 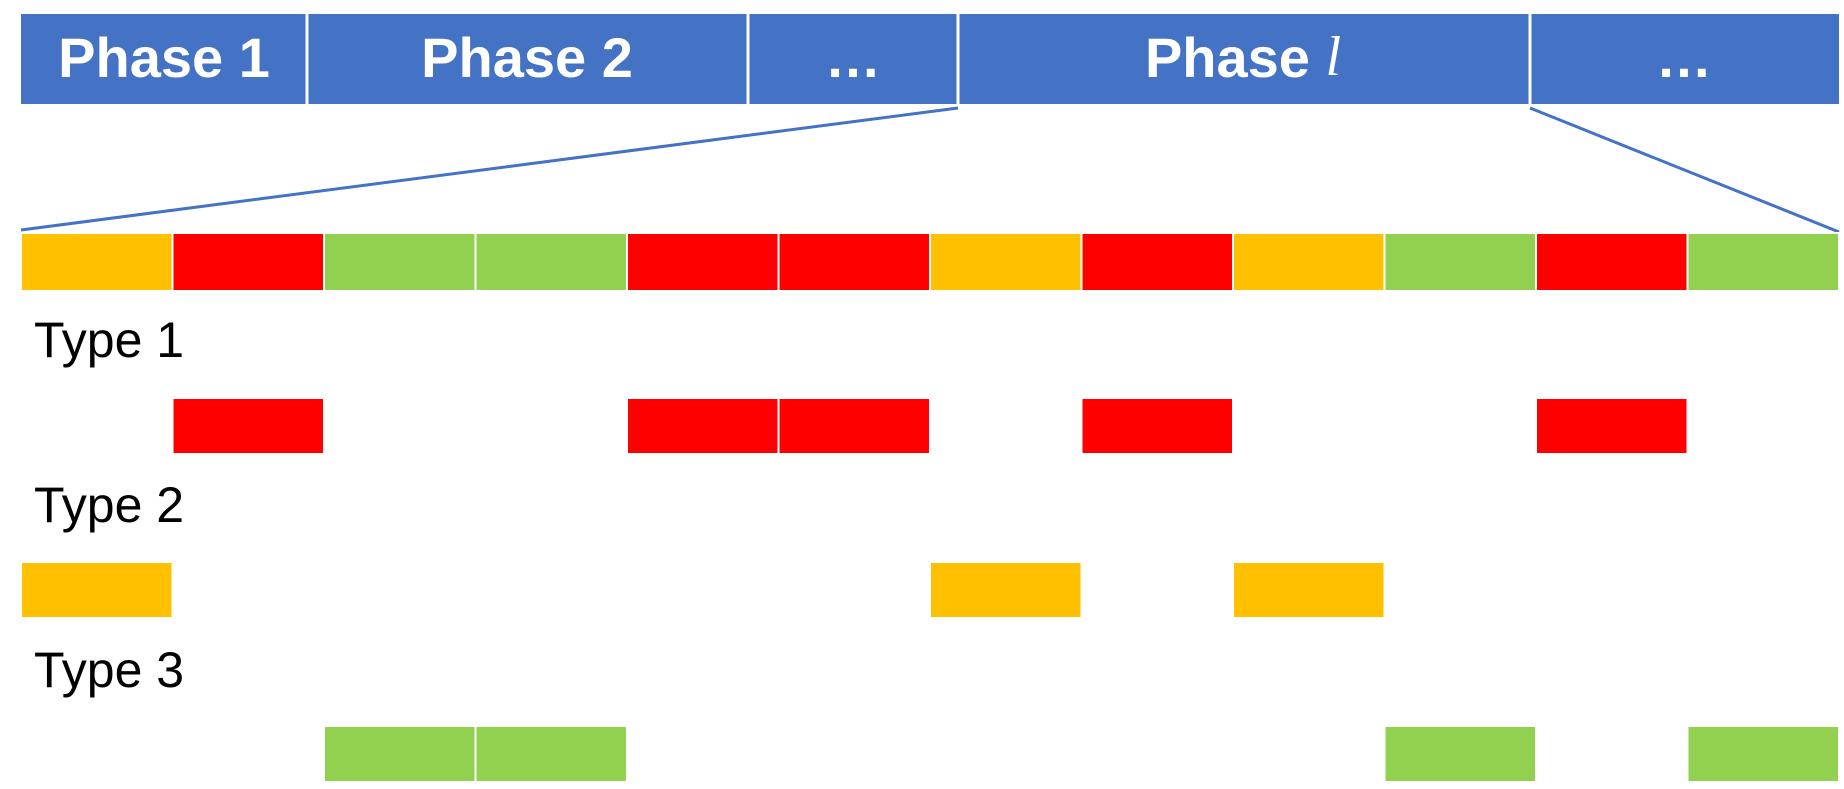 What do you see at coordinates (489, 169) in the screenshot?
I see `zoom-connector-left` at bounding box center [489, 169].